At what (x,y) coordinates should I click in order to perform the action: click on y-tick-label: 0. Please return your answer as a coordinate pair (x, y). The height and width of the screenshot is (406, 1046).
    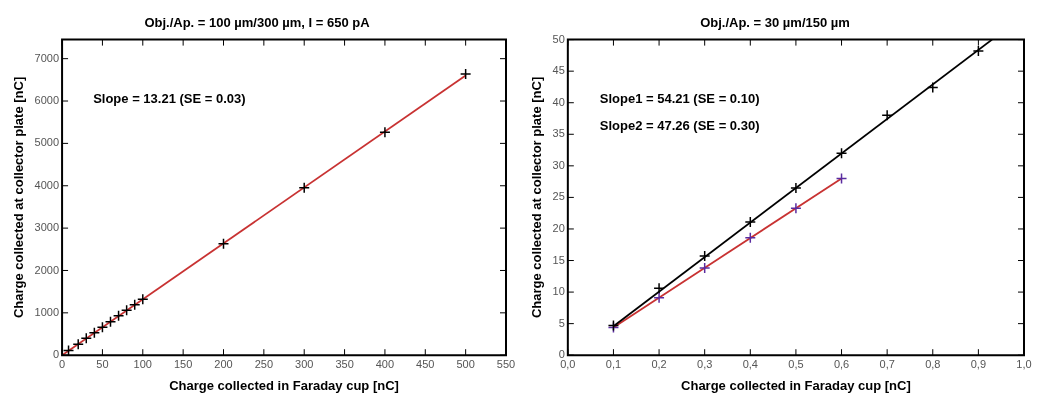
    Looking at the image, I should click on (56, 354).